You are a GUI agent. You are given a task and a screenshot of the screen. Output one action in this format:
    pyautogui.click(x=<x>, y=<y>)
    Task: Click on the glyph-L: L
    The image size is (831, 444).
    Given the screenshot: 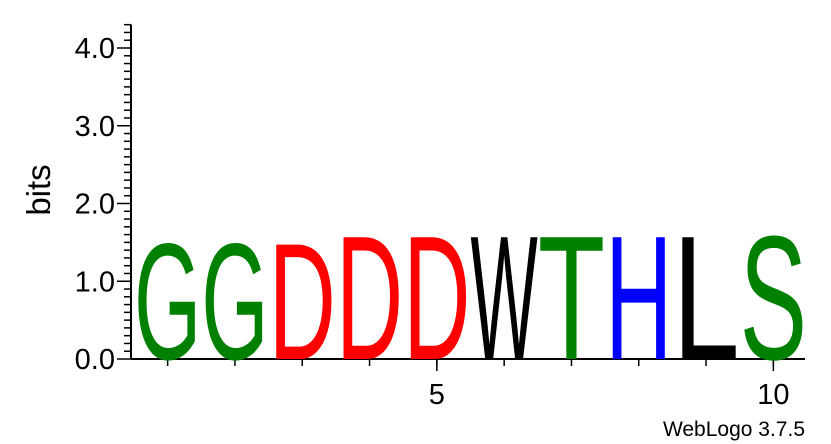 What is the action you would take?
    pyautogui.click(x=705, y=298)
    